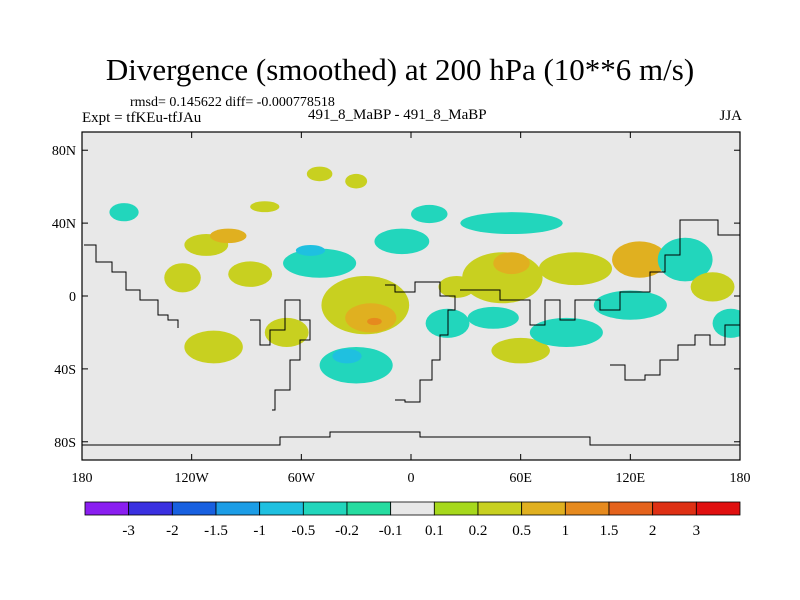 This screenshot has height=600, width=800. What do you see at coordinates (232, 102) in the screenshot?
I see `stats-line: rmsd= 0.145622 diff= -0.000778518` at bounding box center [232, 102].